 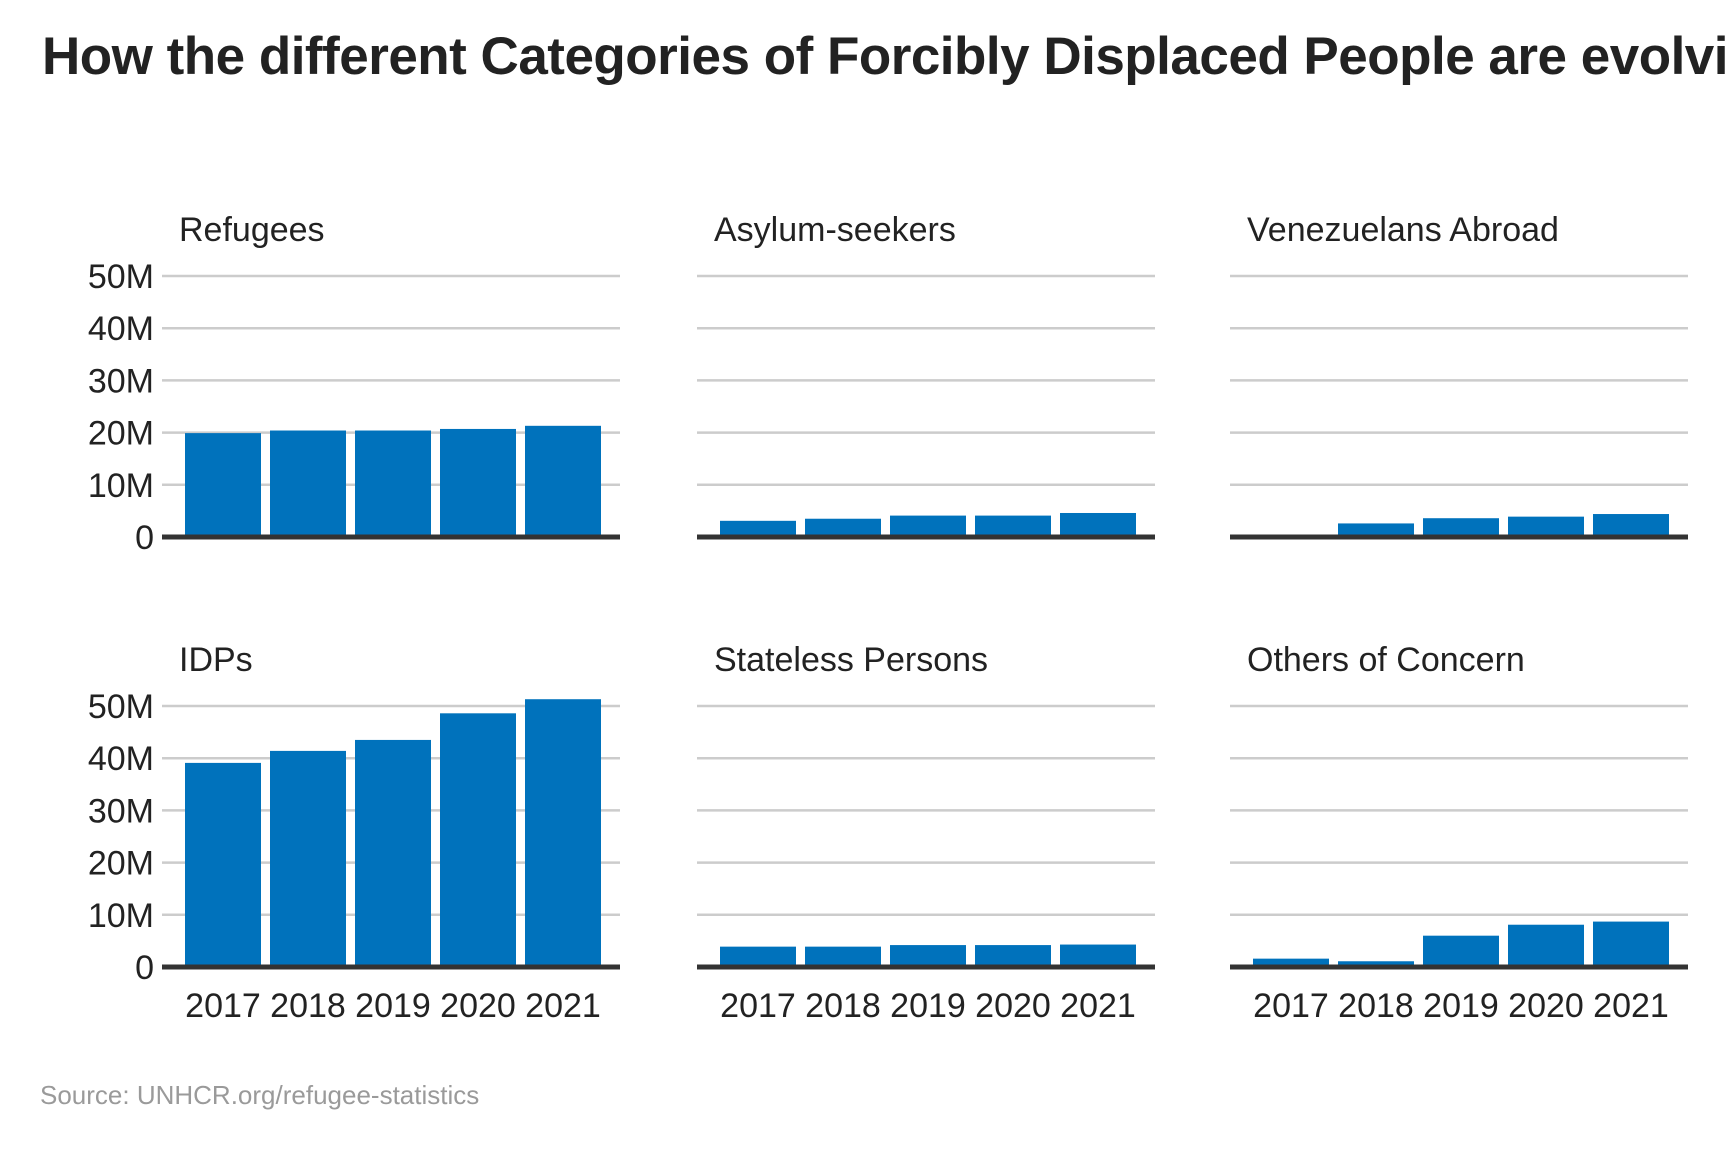 I want to click on panel-stateless-persons: Stateless Persons 2017 2018 2019 2020 2021, so click(x=926, y=833).